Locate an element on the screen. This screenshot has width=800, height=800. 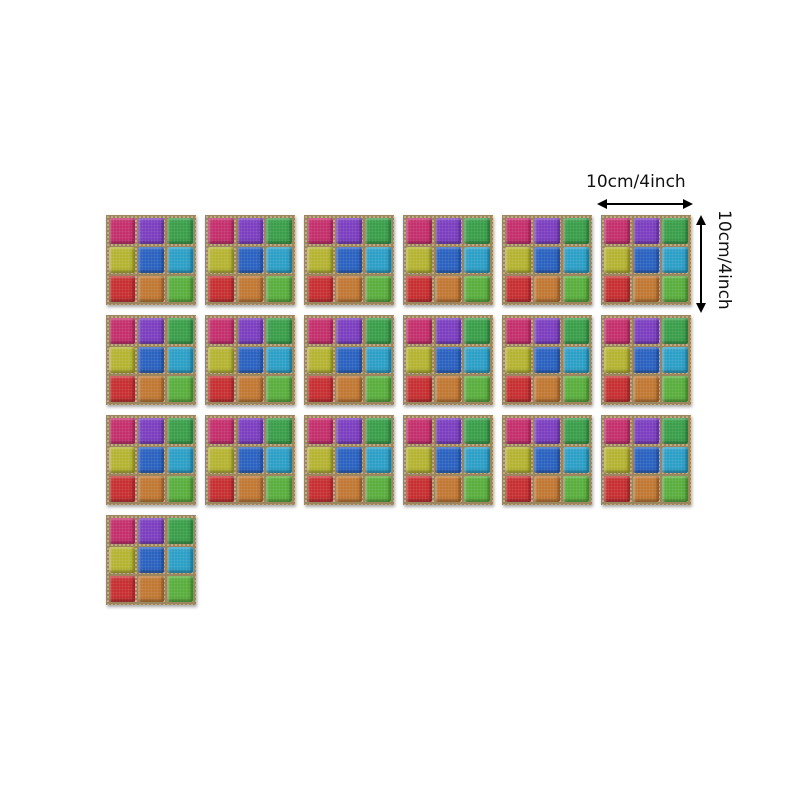
height-dimension-label: 10cm/4inch is located at coordinates (724, 260).